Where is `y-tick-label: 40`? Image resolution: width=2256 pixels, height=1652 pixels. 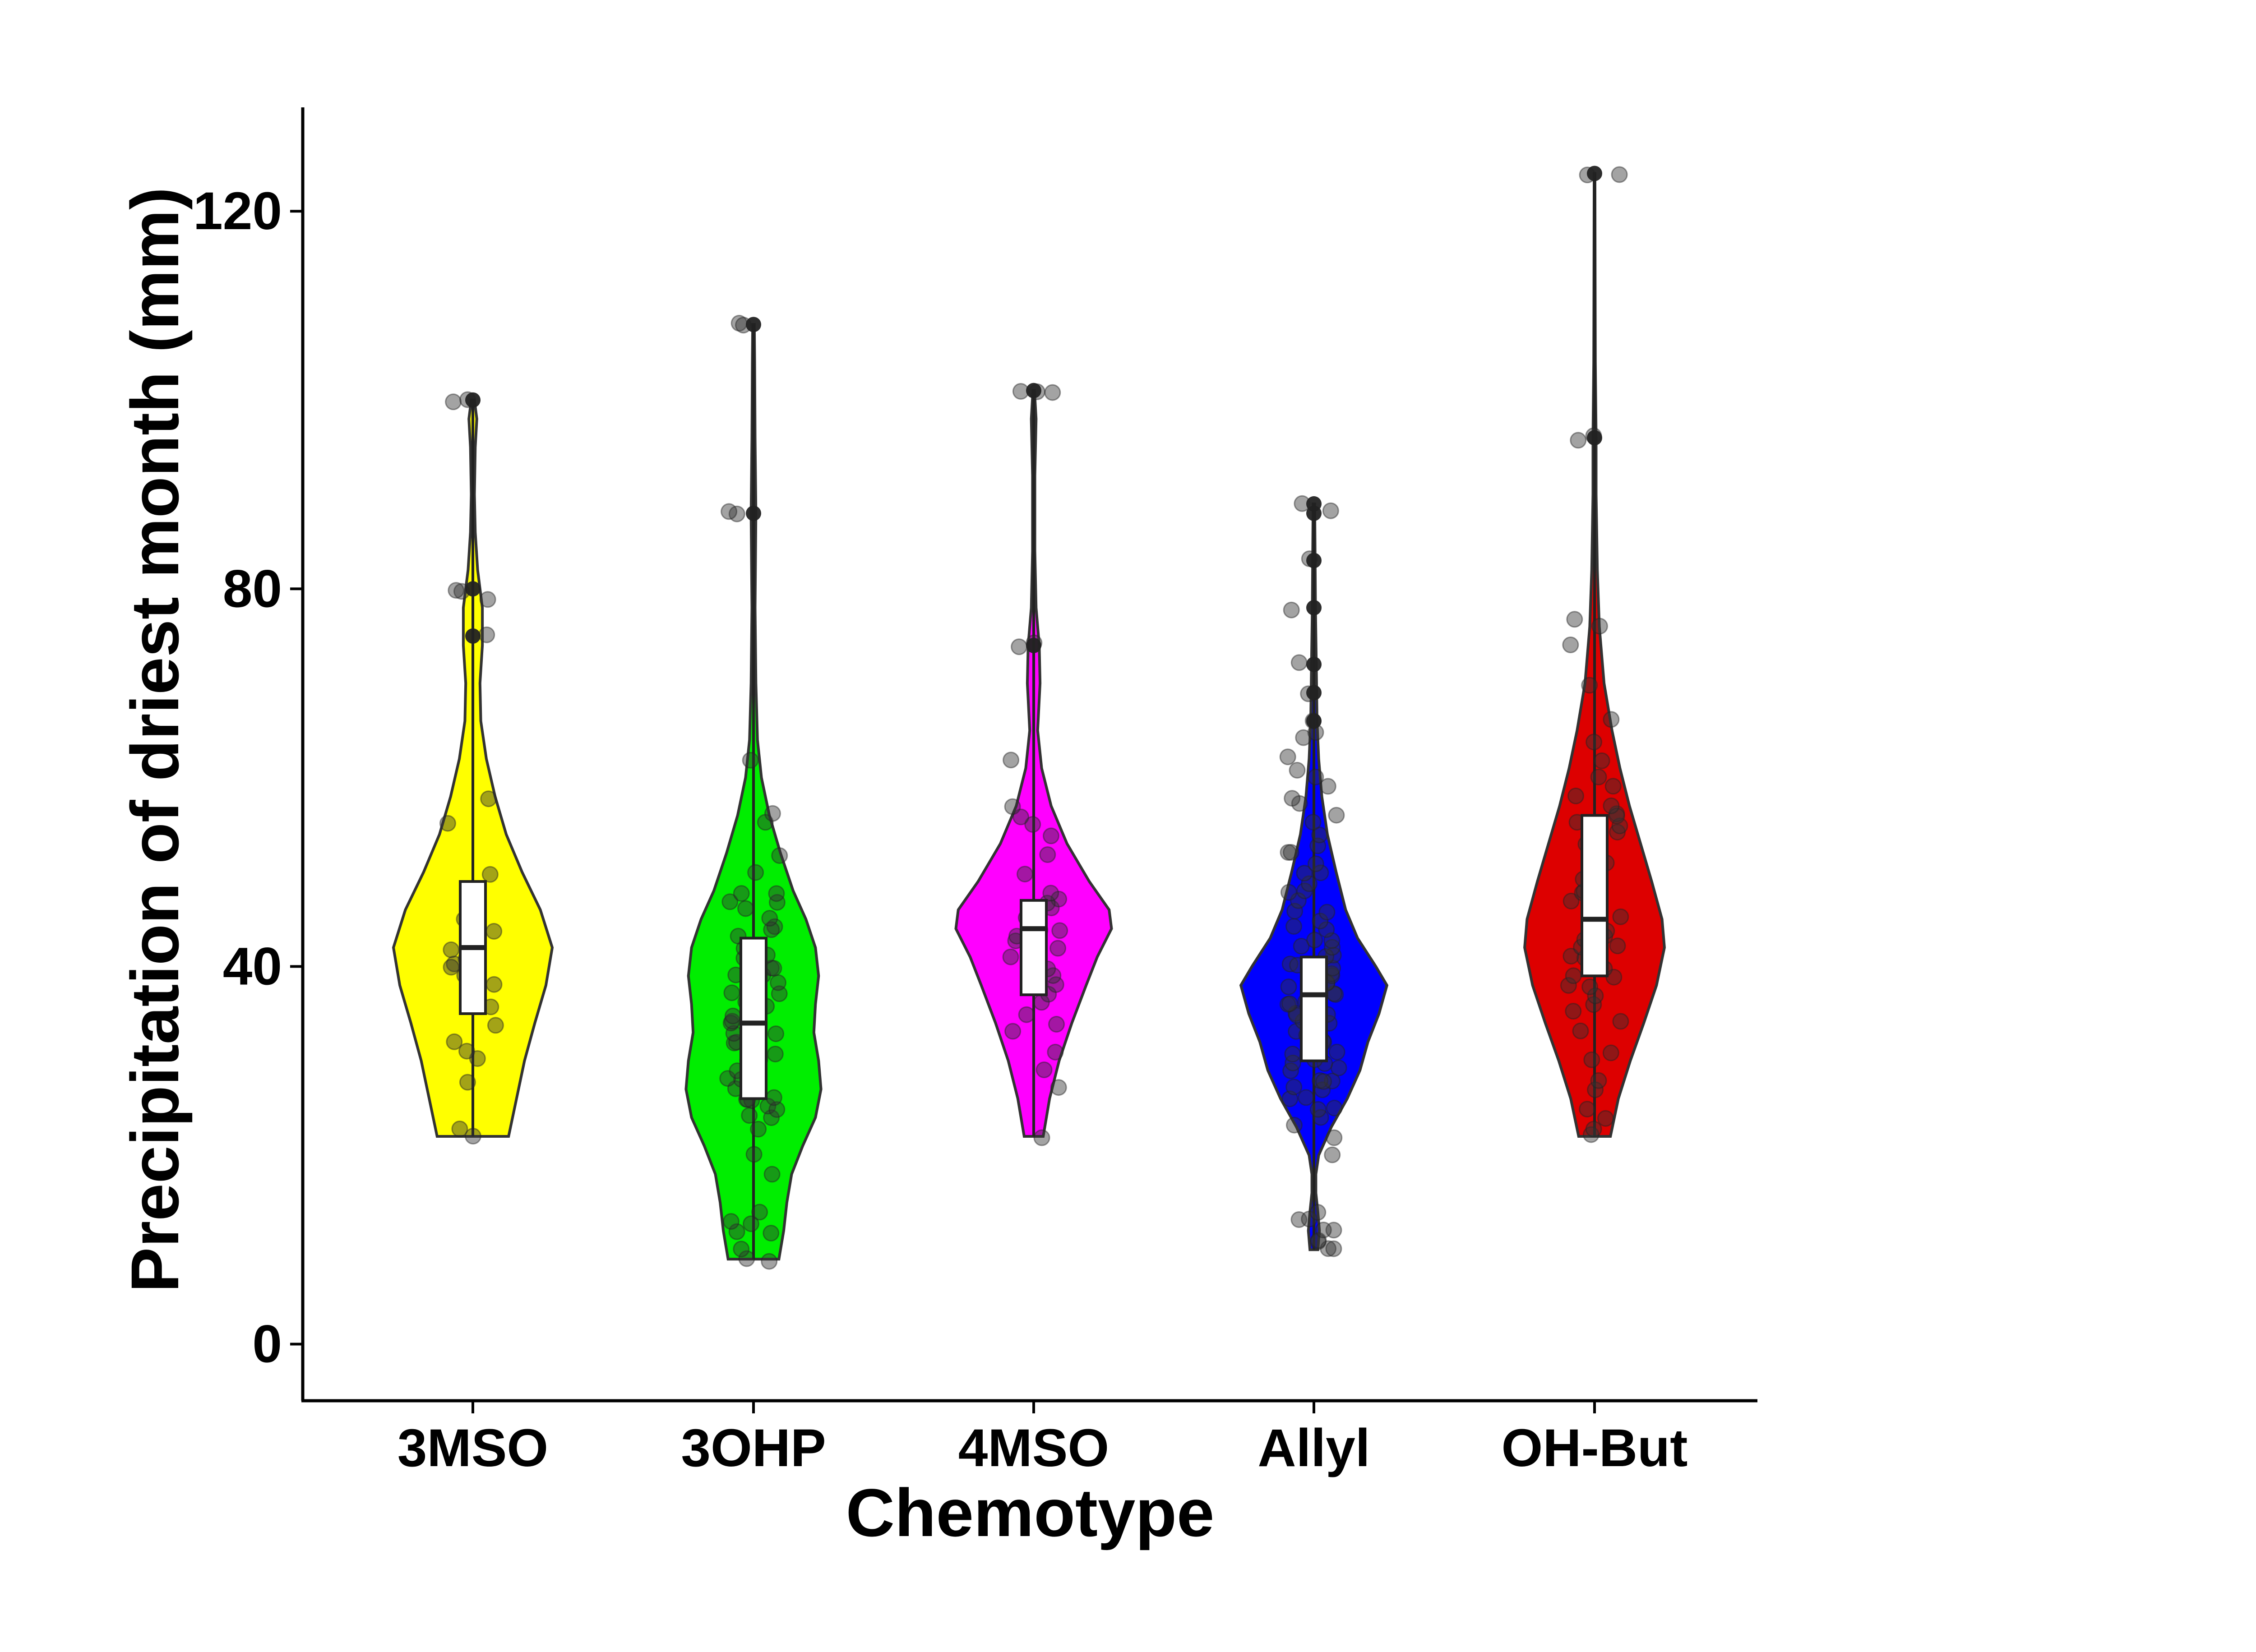 y-tick-label: 40 is located at coordinates (253, 966).